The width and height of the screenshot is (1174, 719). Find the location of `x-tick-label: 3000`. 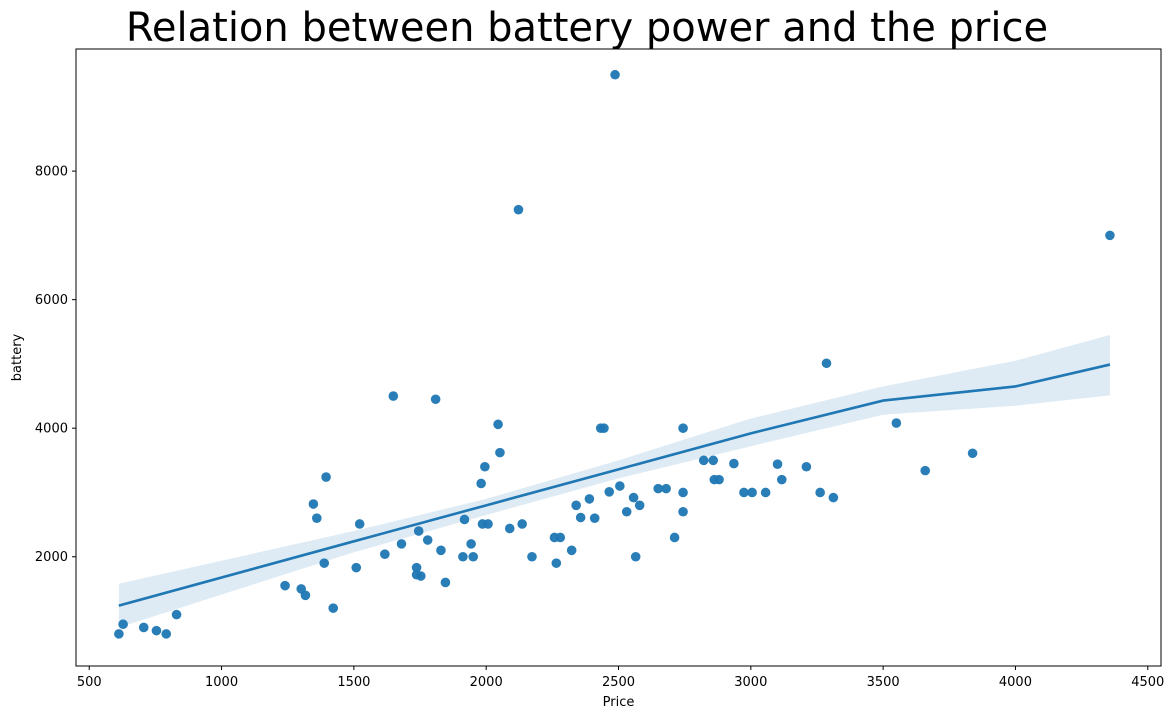

x-tick-label: 3000 is located at coordinates (750, 682).